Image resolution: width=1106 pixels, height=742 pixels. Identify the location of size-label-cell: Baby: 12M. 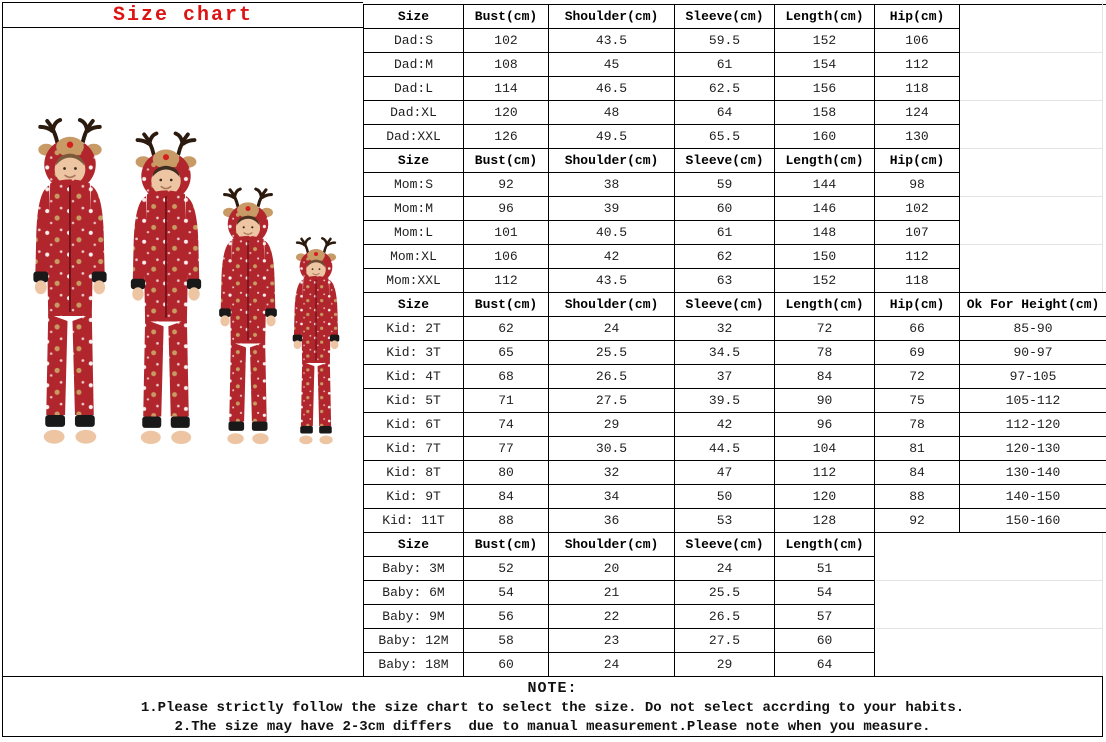
(413, 640).